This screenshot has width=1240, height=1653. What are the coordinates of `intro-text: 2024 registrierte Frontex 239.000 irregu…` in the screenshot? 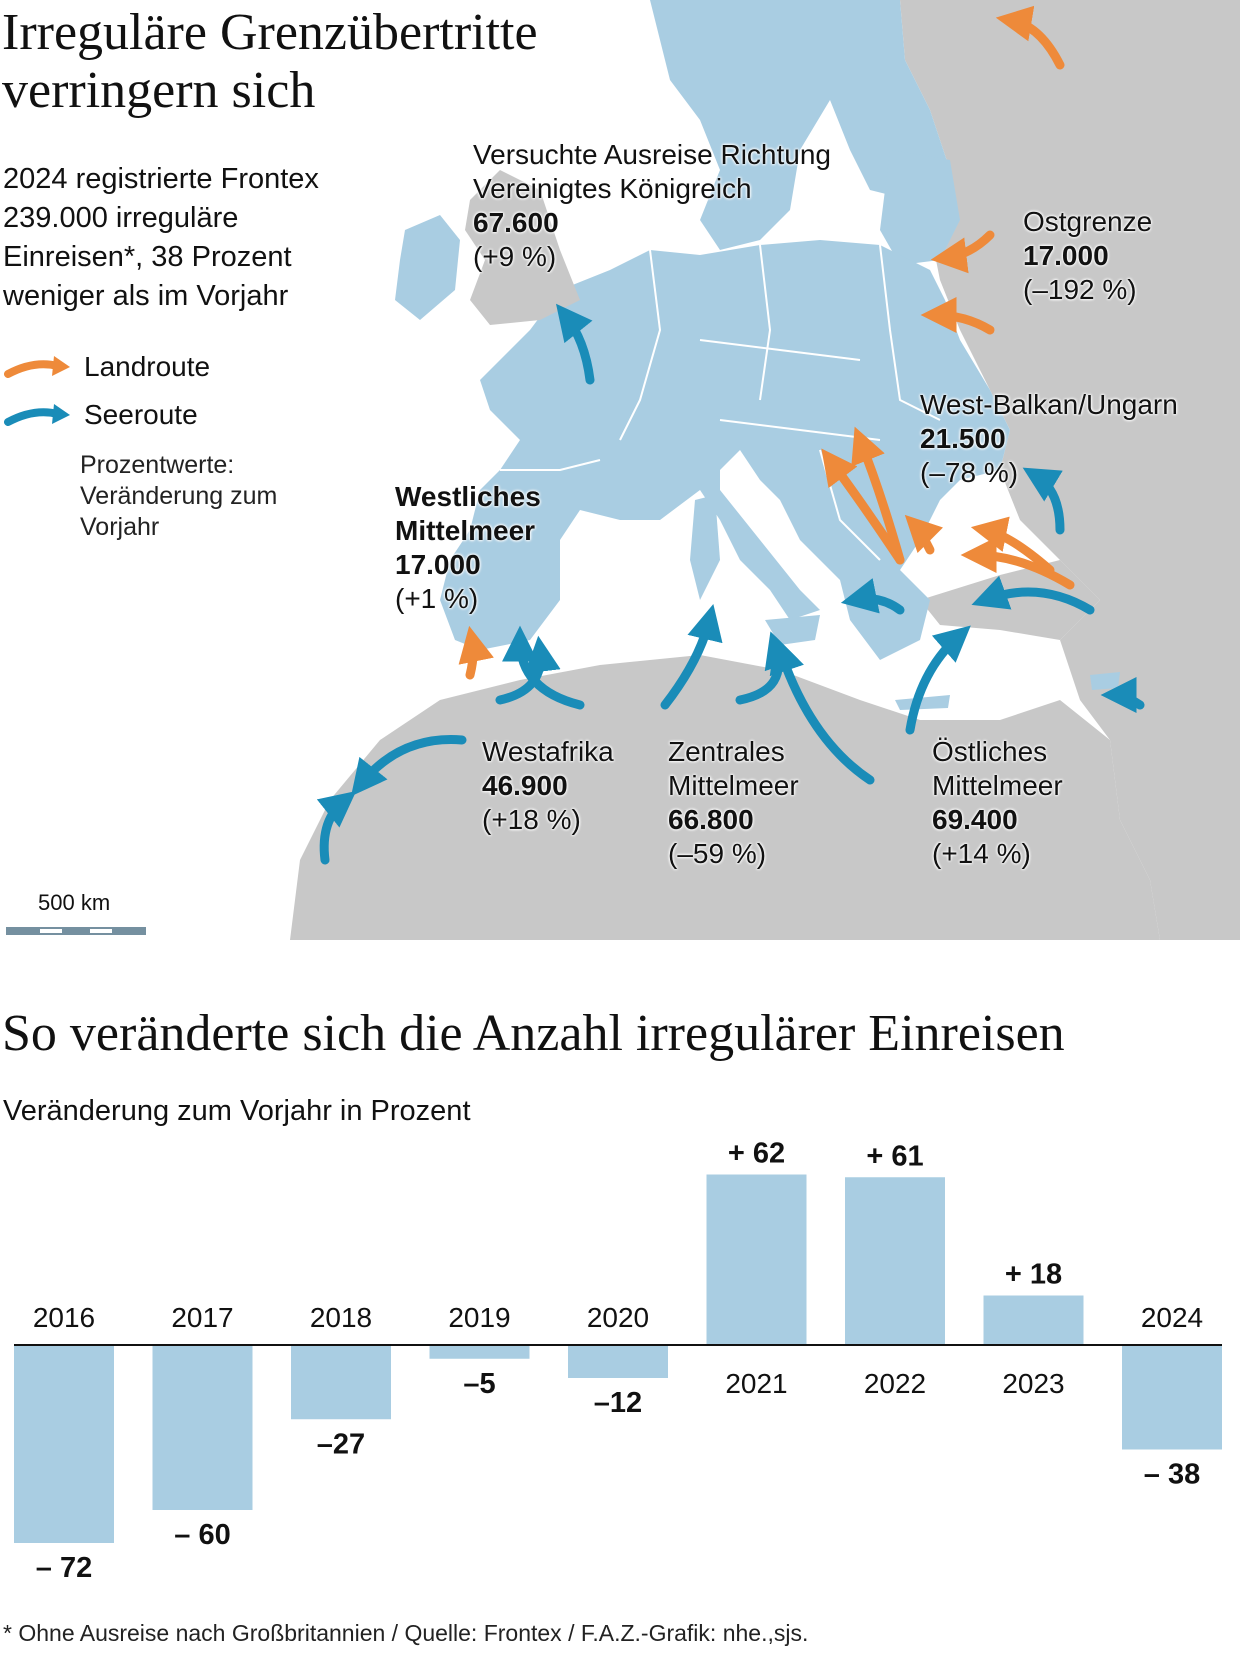 It's located at (161, 237).